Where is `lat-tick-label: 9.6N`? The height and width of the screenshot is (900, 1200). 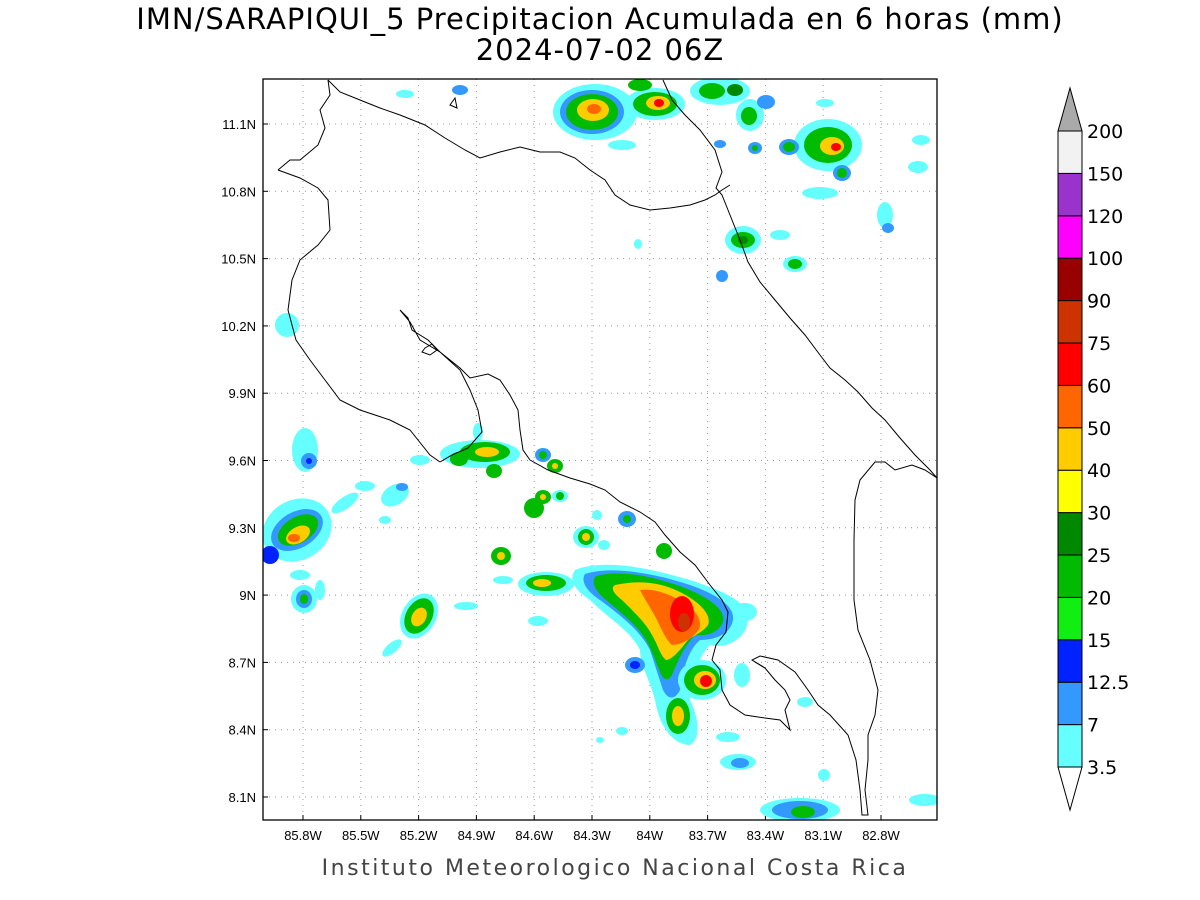
lat-tick-label: 9.6N is located at coordinates (242, 461).